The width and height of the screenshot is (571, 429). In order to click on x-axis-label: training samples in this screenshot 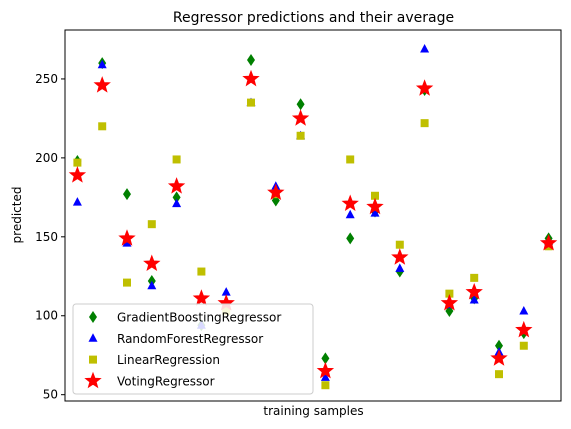, I will do `click(313, 411)`.